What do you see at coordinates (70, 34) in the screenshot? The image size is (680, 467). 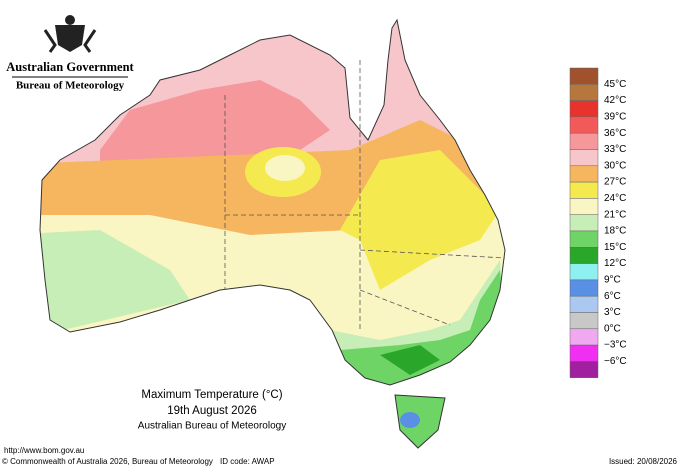 I see `coat-of-arms` at bounding box center [70, 34].